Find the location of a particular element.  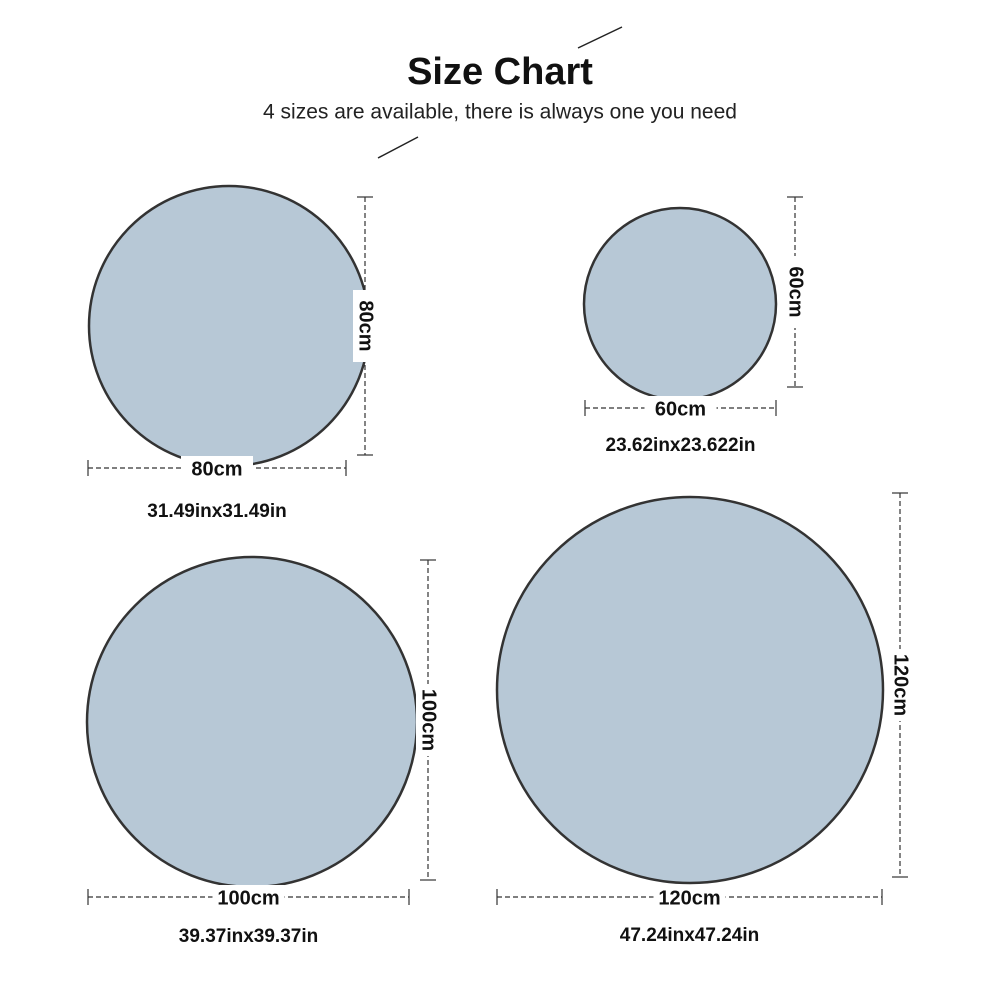

width-label: 120cm is located at coordinates (689, 898).